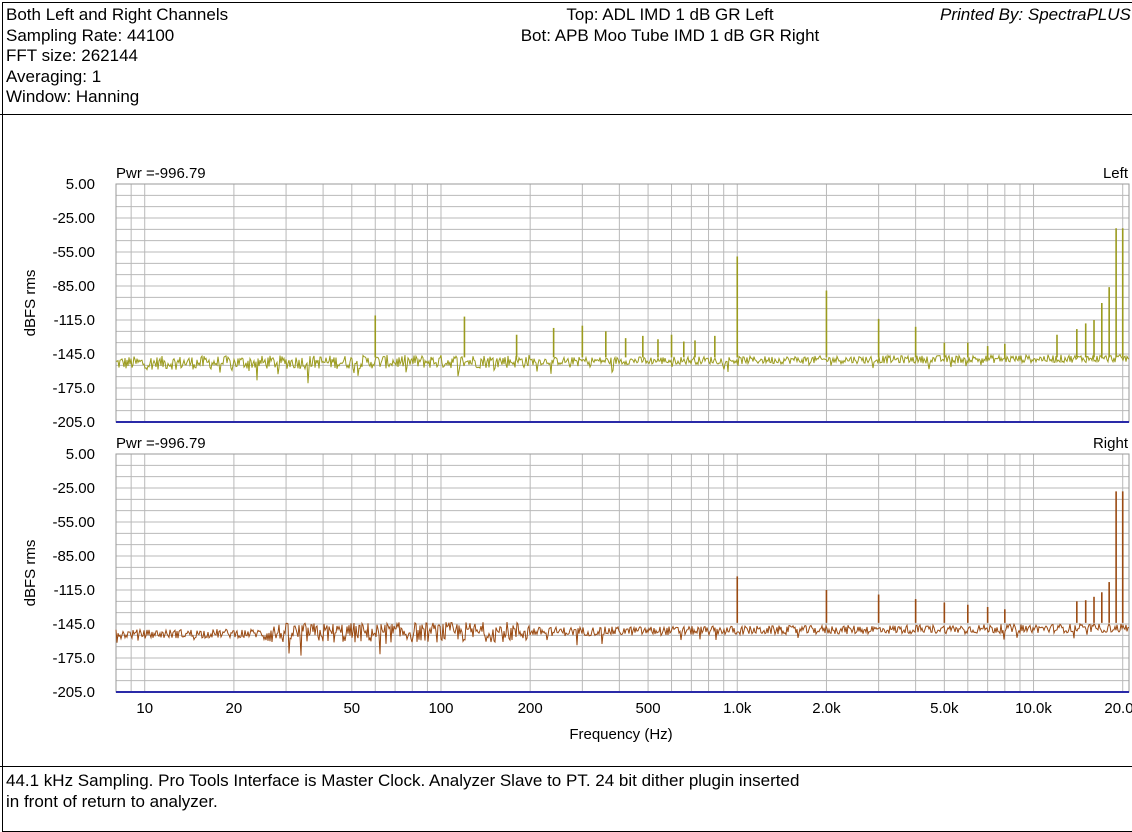 The width and height of the screenshot is (1132, 832). Describe the element at coordinates (944, 708) in the screenshot. I see `x-tick-label: 5.0k` at that location.